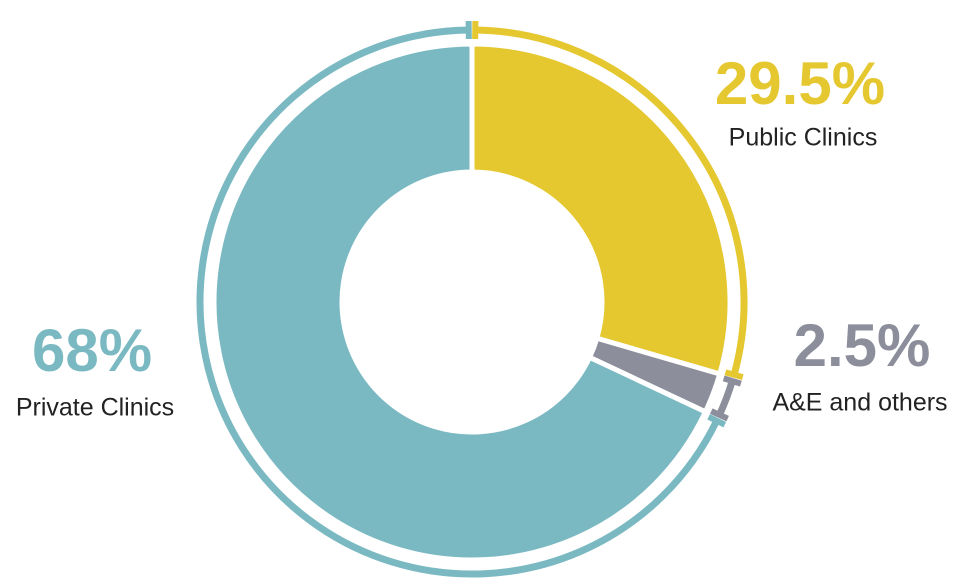 The width and height of the screenshot is (955, 578). I want to click on value-label: 68%, so click(92, 350).